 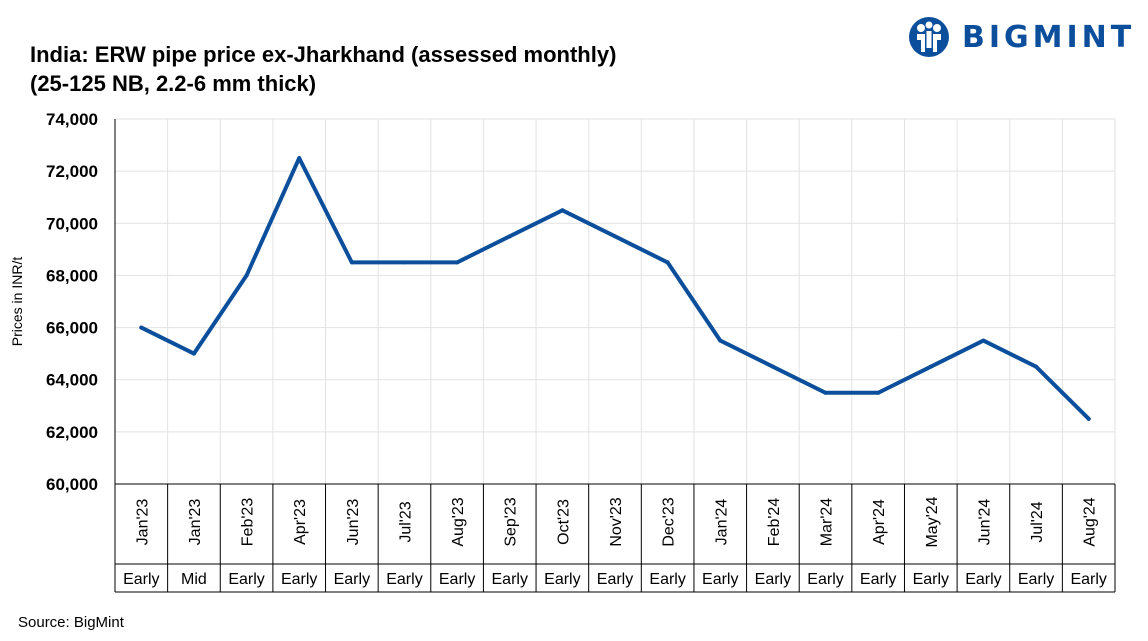 What do you see at coordinates (72, 484) in the screenshot?
I see `y-tick-label: 60,000` at bounding box center [72, 484].